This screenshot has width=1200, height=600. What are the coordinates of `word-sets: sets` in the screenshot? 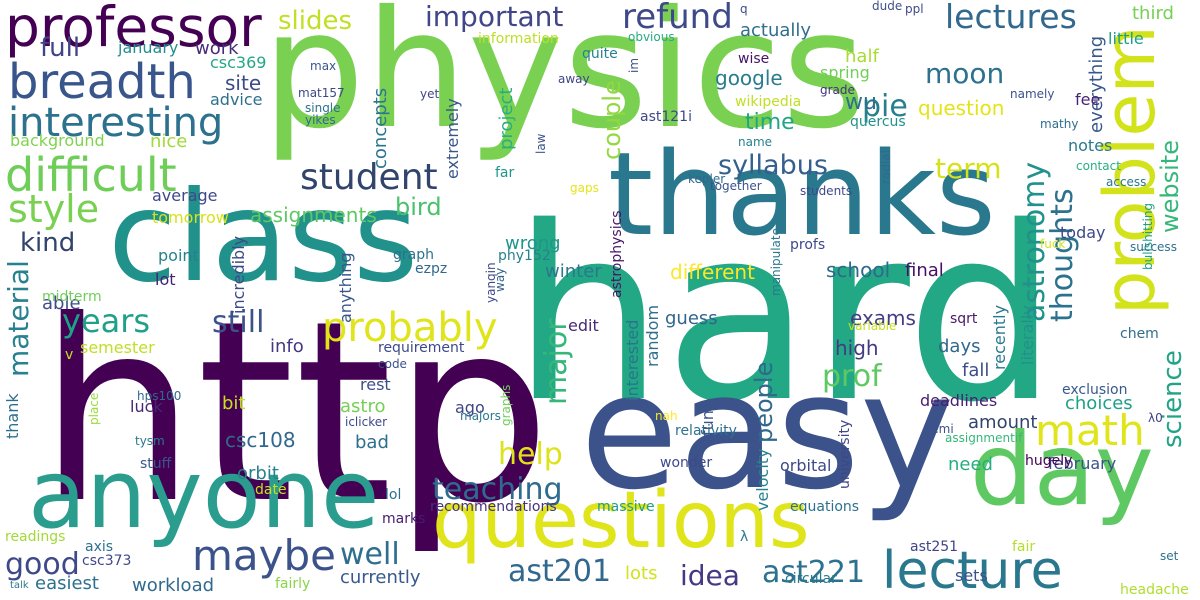 It's located at (971, 575).